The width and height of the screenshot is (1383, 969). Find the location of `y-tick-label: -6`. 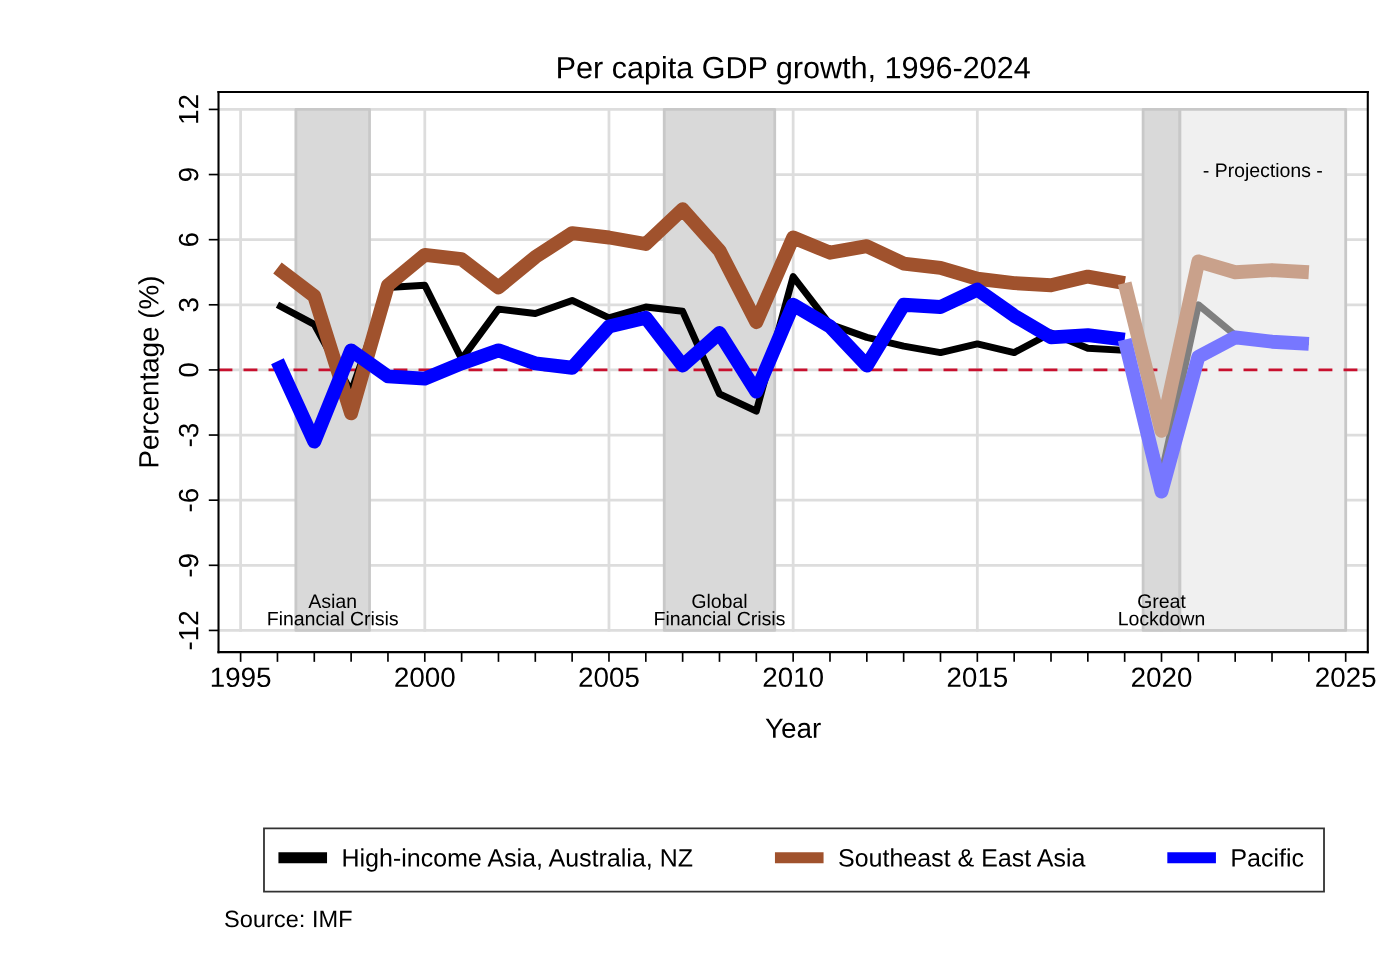

y-tick-label: -6 is located at coordinates (188, 500).